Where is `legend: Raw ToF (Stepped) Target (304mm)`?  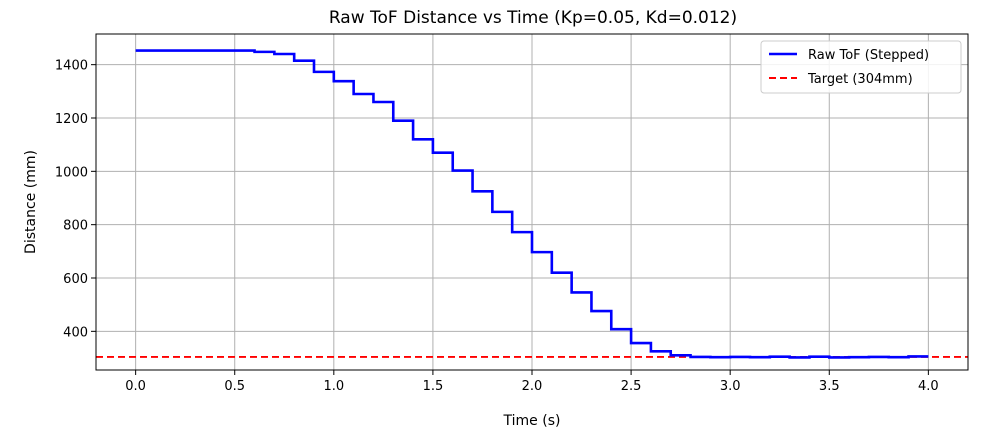 legend: Raw ToF (Stepped) Target (304mm) is located at coordinates (861, 67).